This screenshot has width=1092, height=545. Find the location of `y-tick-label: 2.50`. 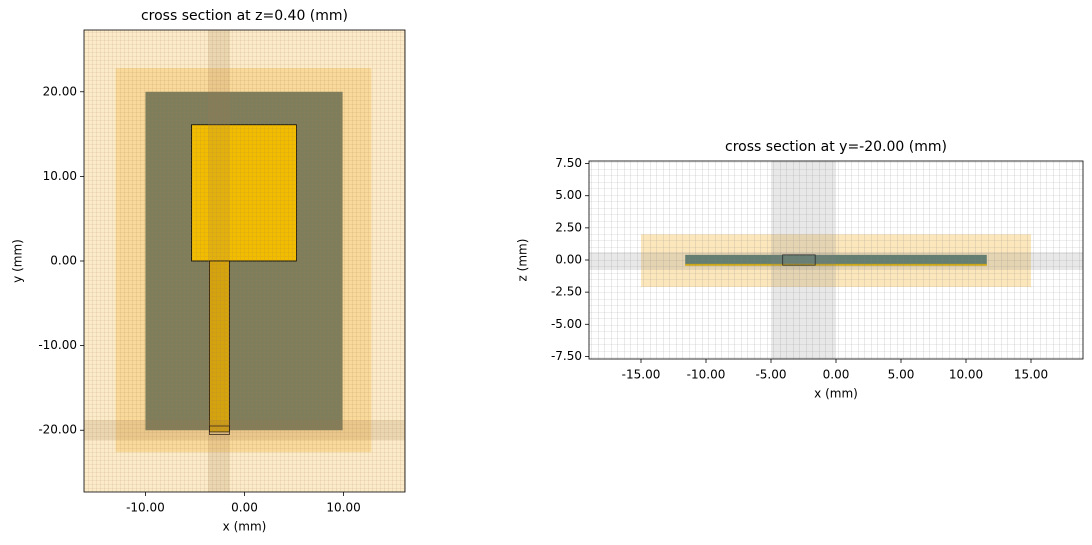

y-tick-label: 2.50 is located at coordinates (568, 227).